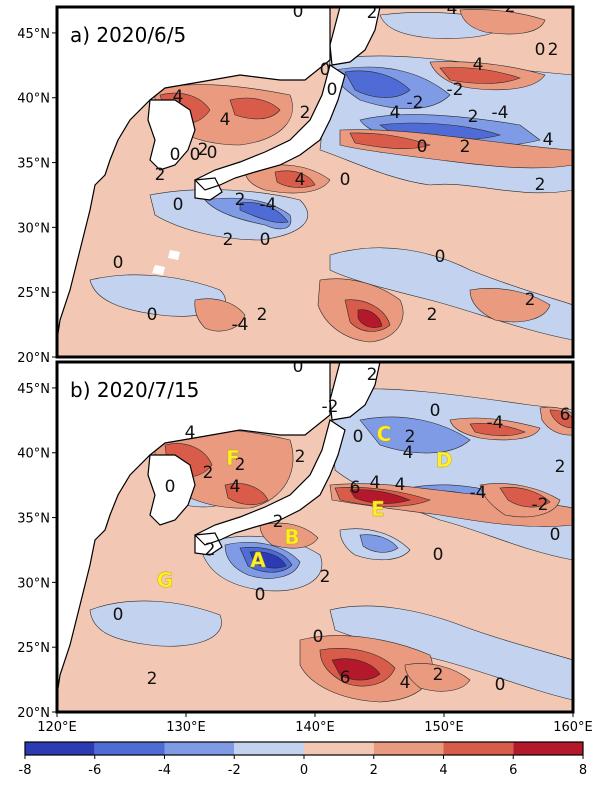 This screenshot has width=602, height=789. Describe the element at coordinates (305, 507) in the screenshot. I see `panel-b-region-labels: AB C D E F G` at that location.